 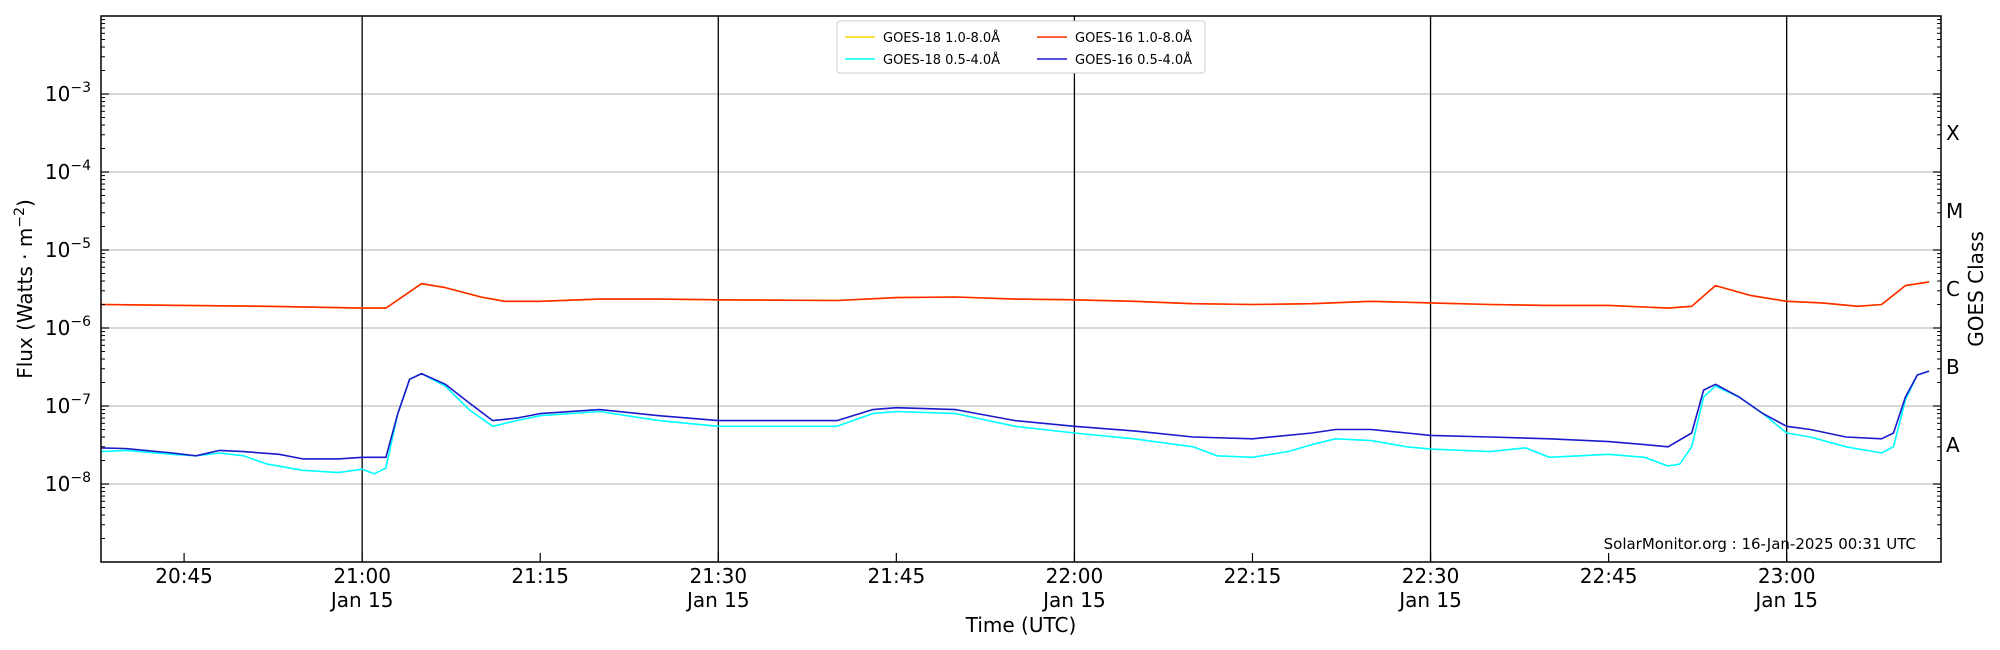 What do you see at coordinates (80, 88) in the screenshot?
I see `y-tick-exponent: −3` at bounding box center [80, 88].